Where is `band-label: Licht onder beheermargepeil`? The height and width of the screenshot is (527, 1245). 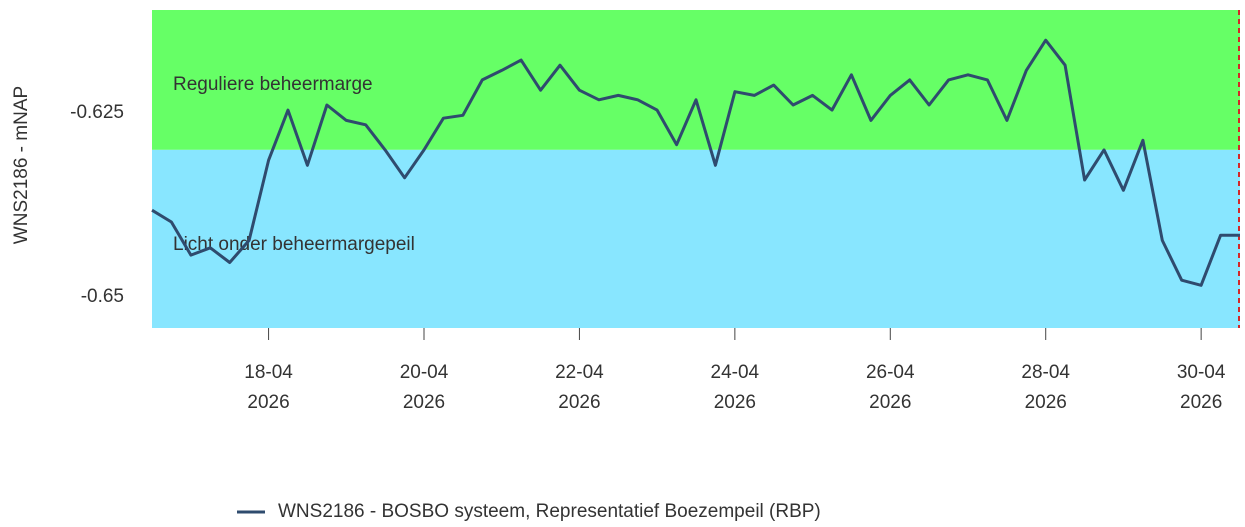
band-label: Licht onder beheermargepeil is located at coordinates (294, 244).